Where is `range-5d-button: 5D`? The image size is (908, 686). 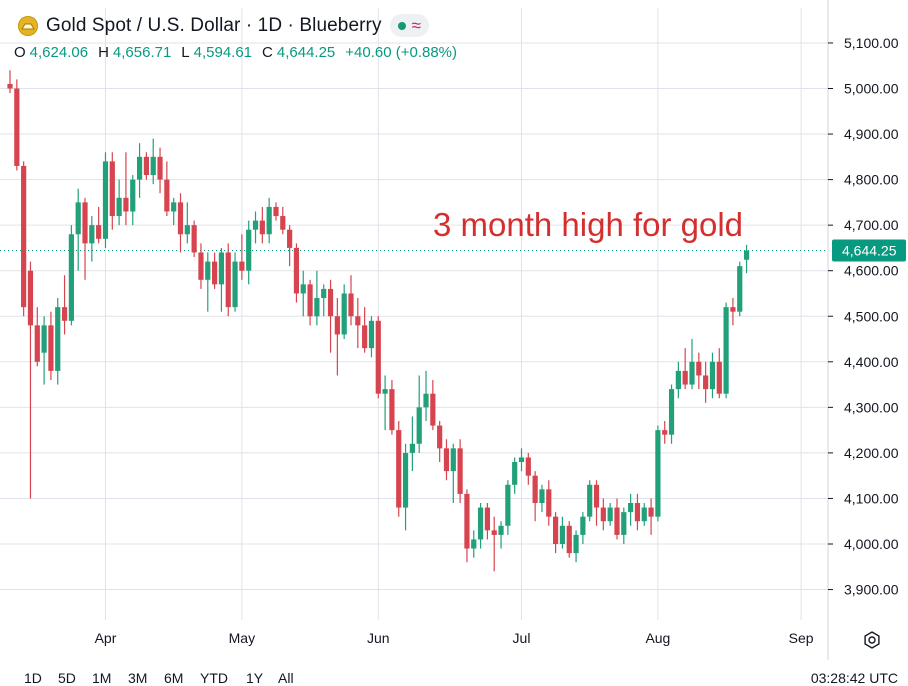
range-5d-button: 5D is located at coordinates (67, 678).